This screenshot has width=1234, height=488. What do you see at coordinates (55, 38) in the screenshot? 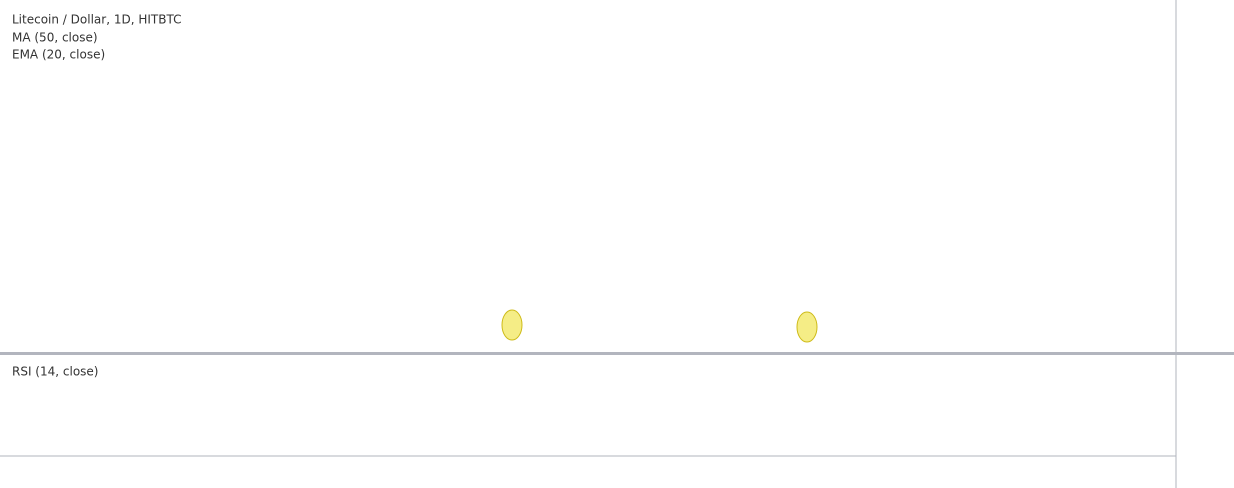
I see `legend-entry: MA (50, close)` at bounding box center [55, 38].